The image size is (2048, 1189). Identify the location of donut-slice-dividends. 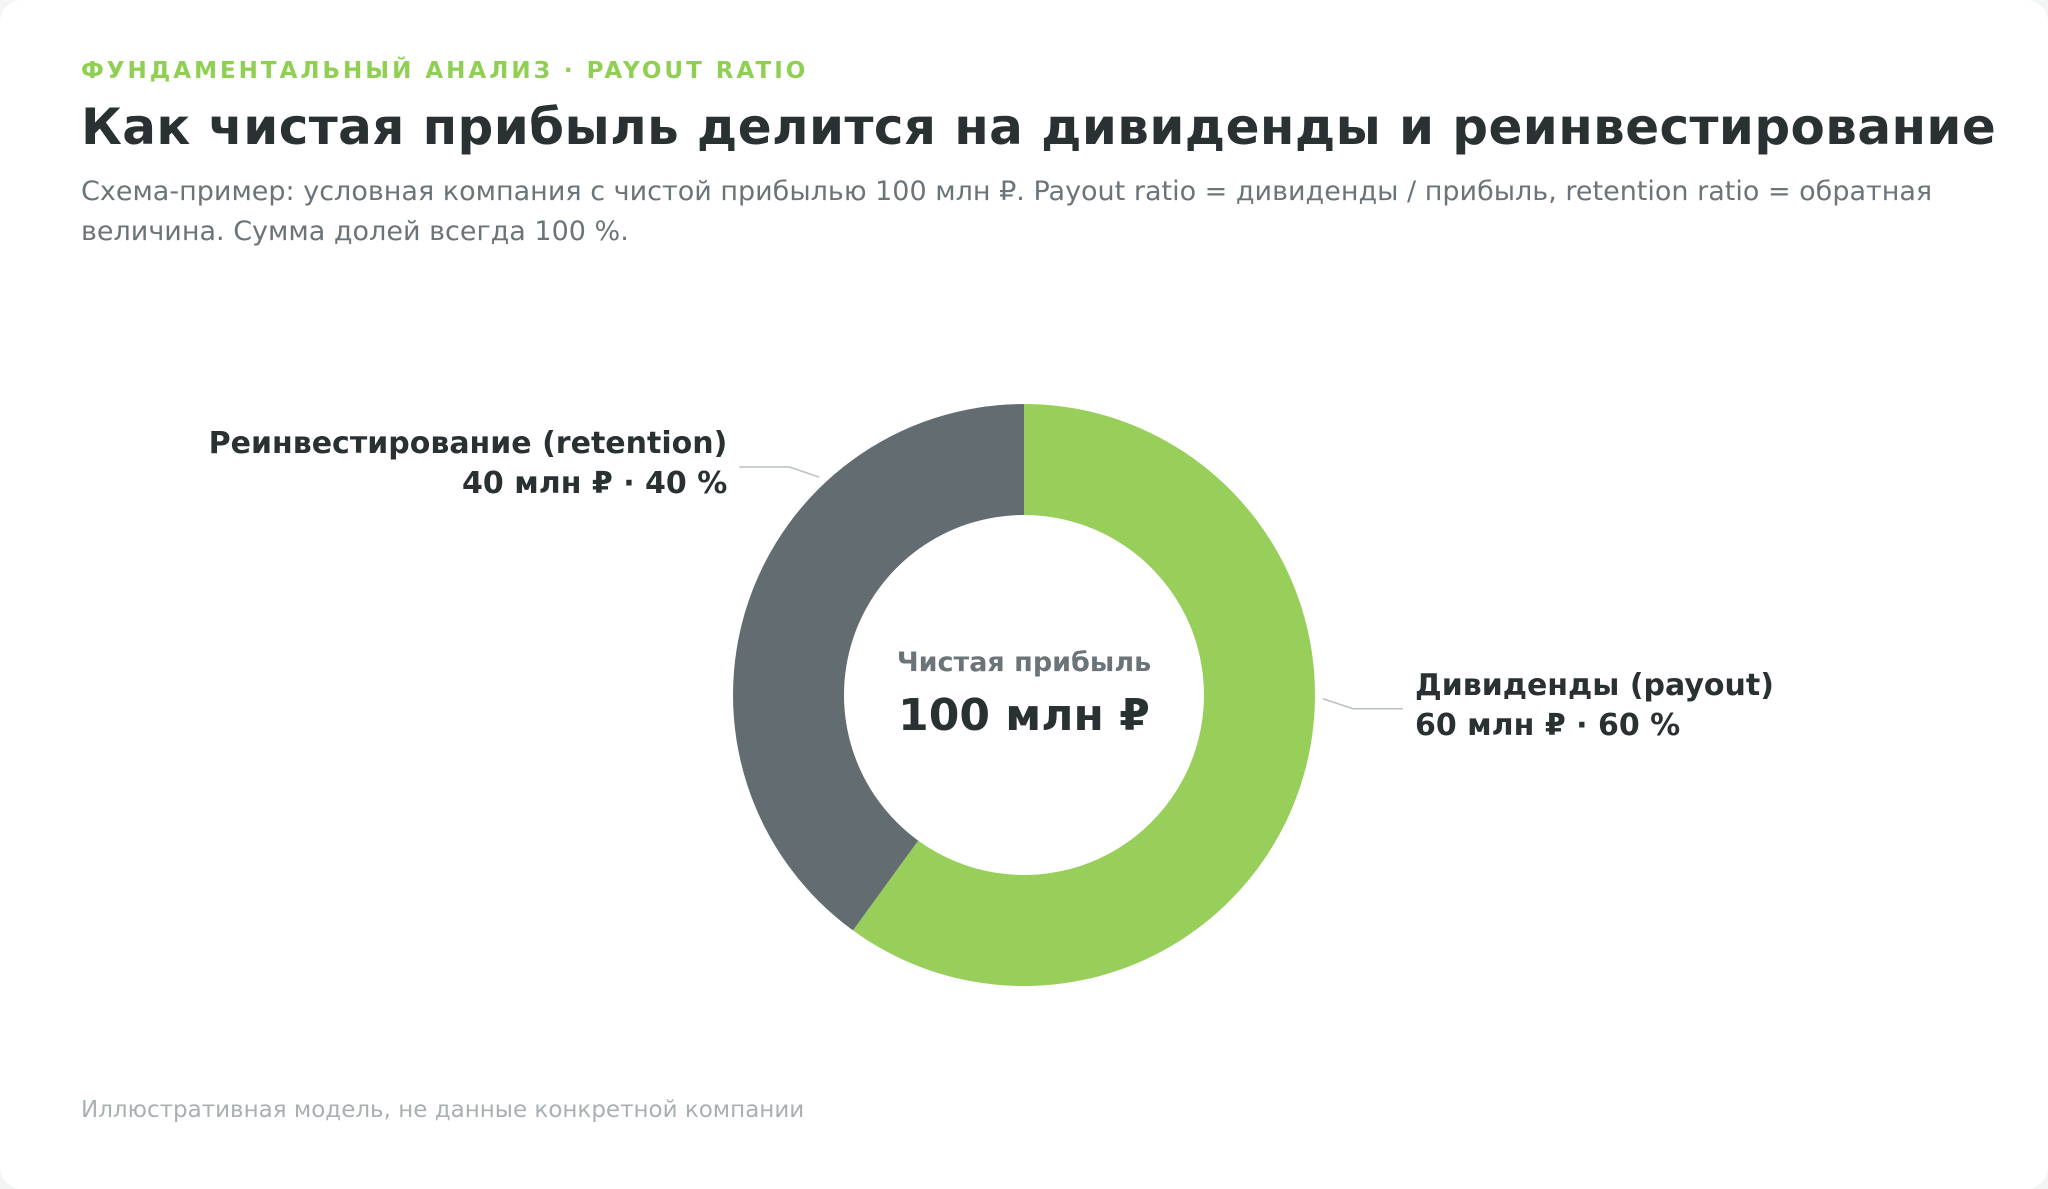
(1084, 695).